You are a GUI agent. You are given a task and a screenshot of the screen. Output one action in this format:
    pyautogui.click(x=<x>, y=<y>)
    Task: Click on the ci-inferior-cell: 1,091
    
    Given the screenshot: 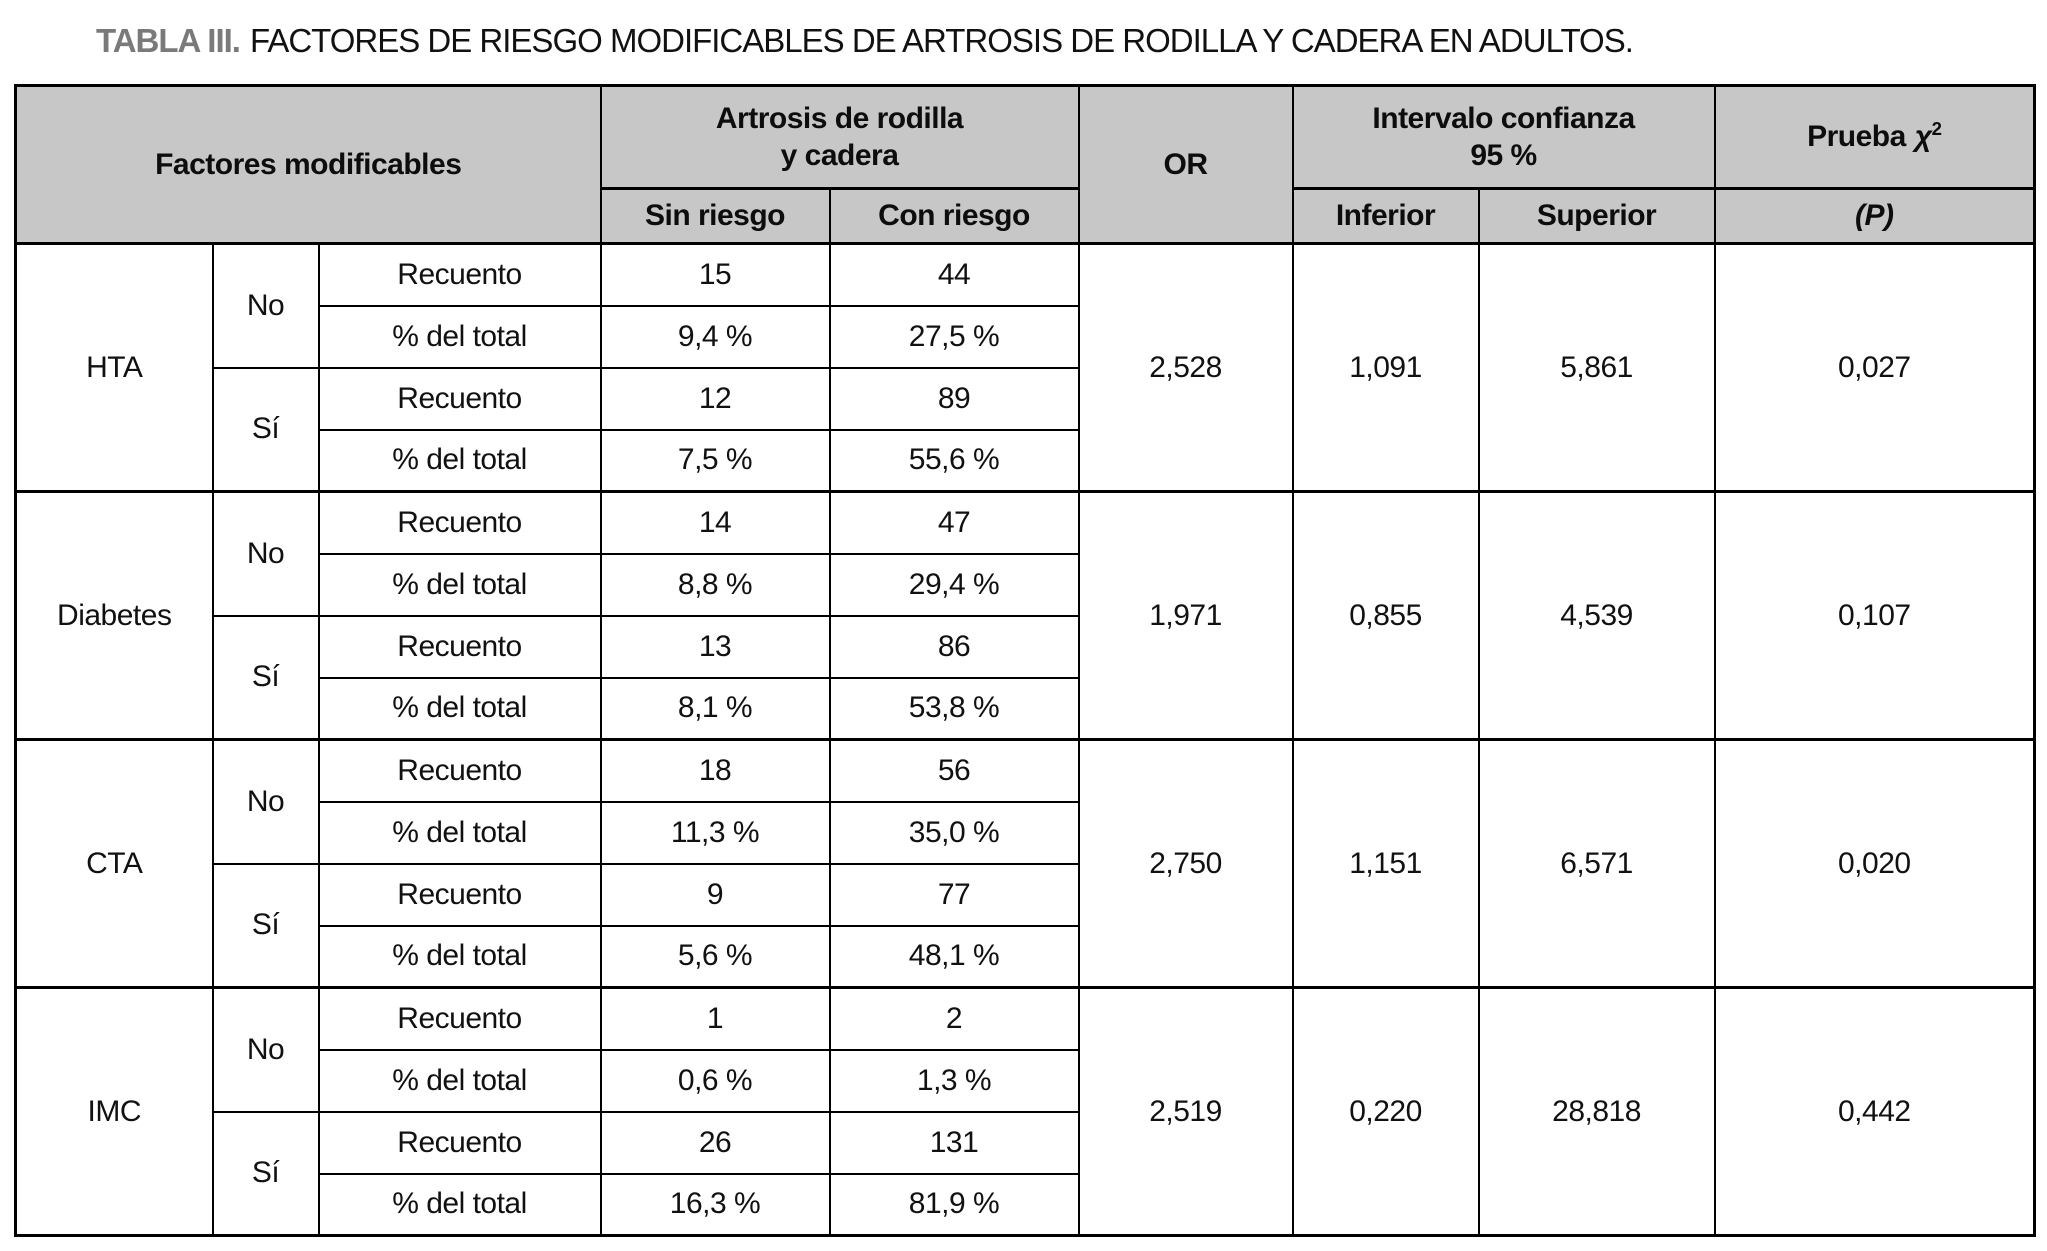 What is the action you would take?
    pyautogui.click(x=1385, y=367)
    